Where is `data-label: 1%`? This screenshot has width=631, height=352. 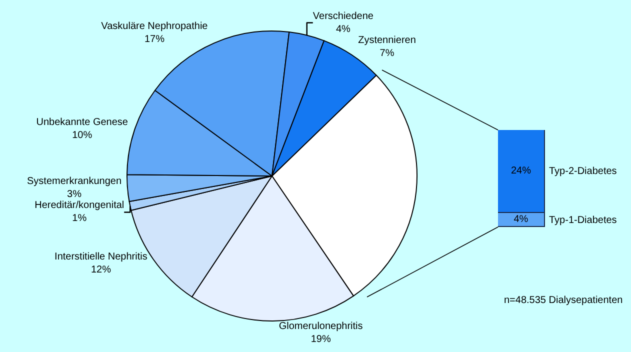 data-label: 1% is located at coordinates (79, 218).